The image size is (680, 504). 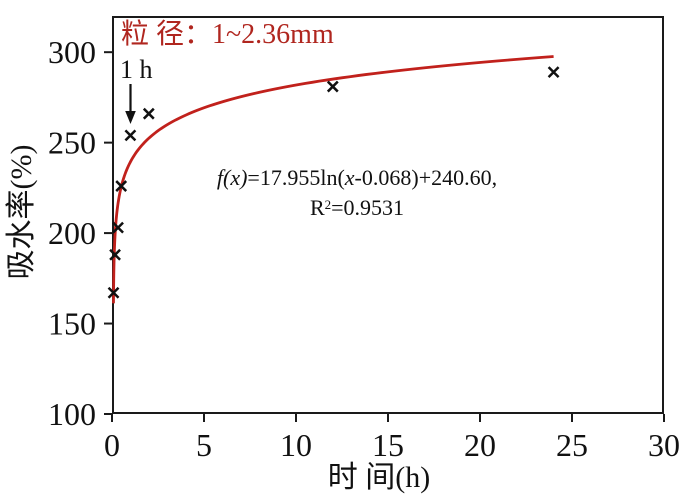 What do you see at coordinates (130, 117) in the screenshot?
I see `arrow-head-icon` at bounding box center [130, 117].